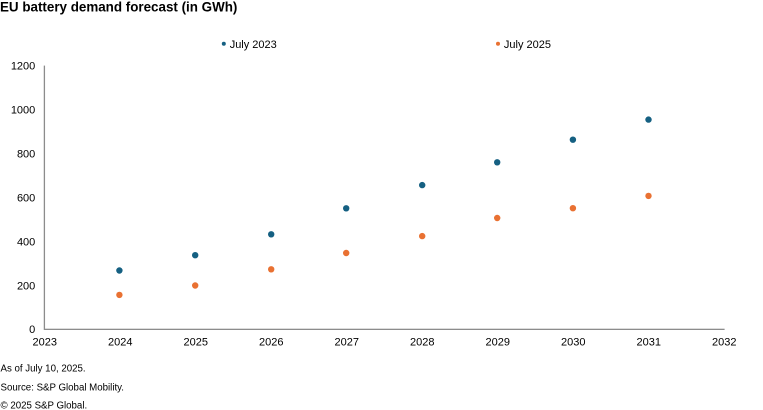 This screenshot has height=410, width=763. I want to click on svg-text: July 2025, so click(527, 45).